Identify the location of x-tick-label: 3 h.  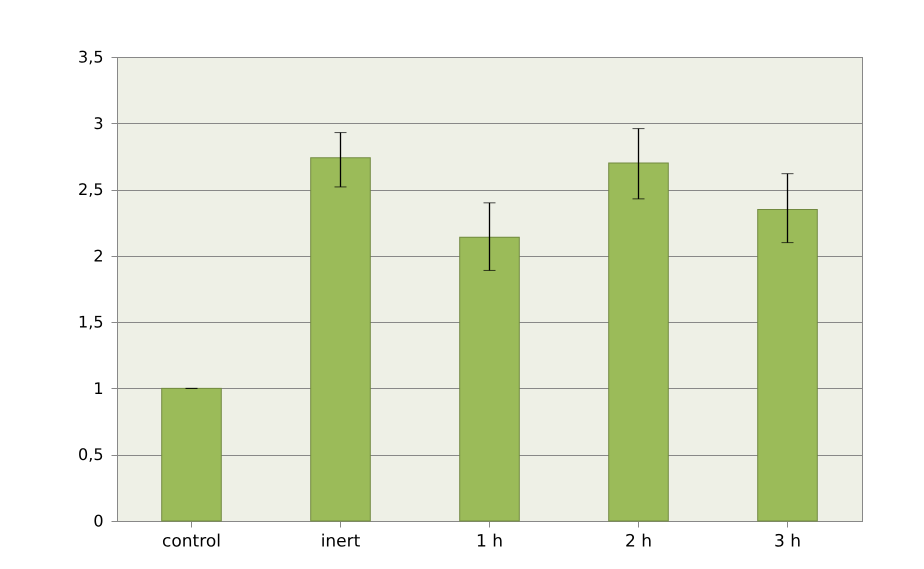
(787, 542).